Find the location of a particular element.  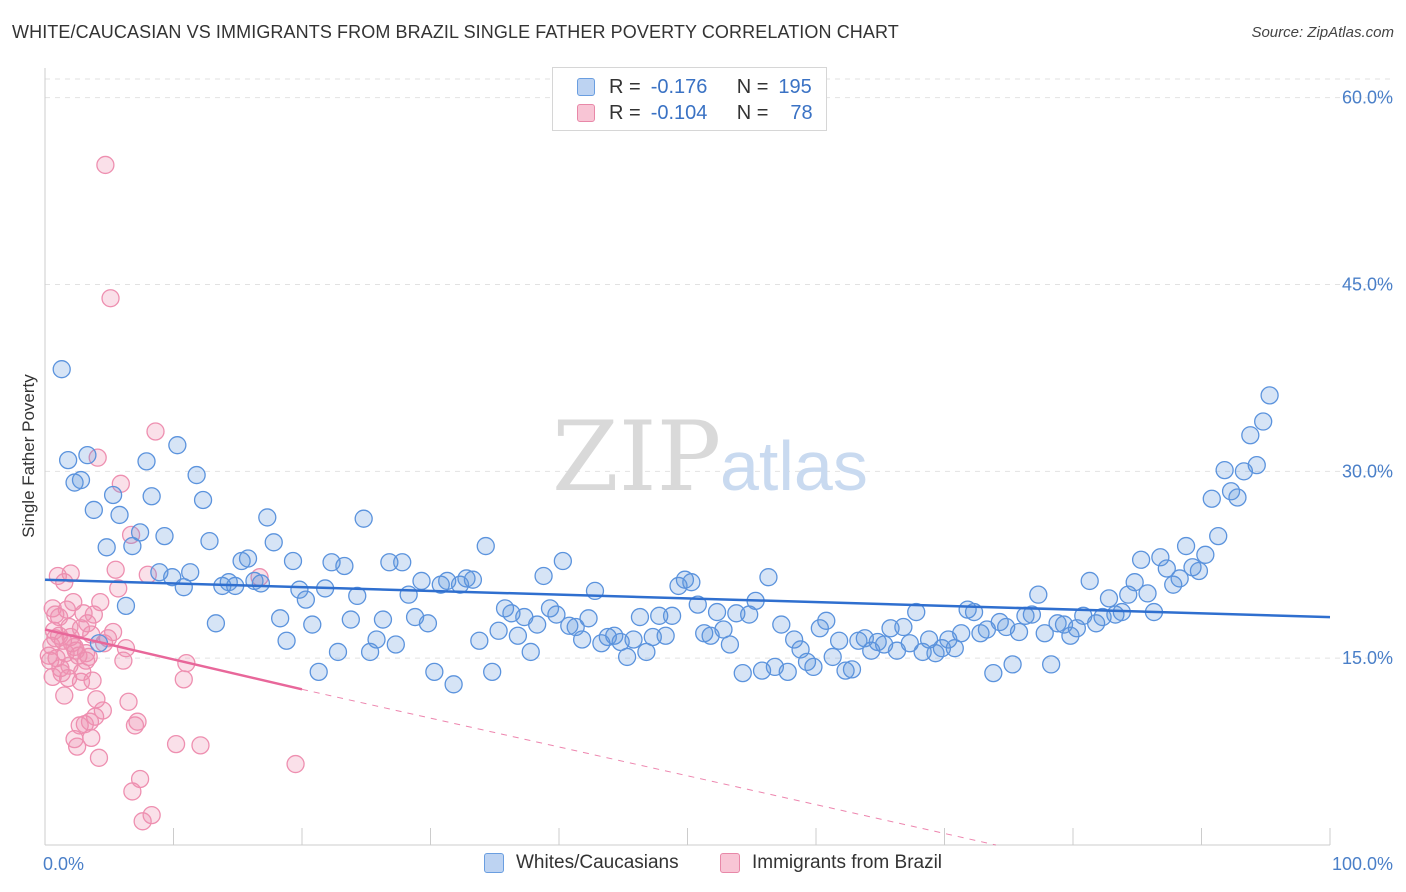

watermark-zip: ZIP is located at coordinates (636, 457).